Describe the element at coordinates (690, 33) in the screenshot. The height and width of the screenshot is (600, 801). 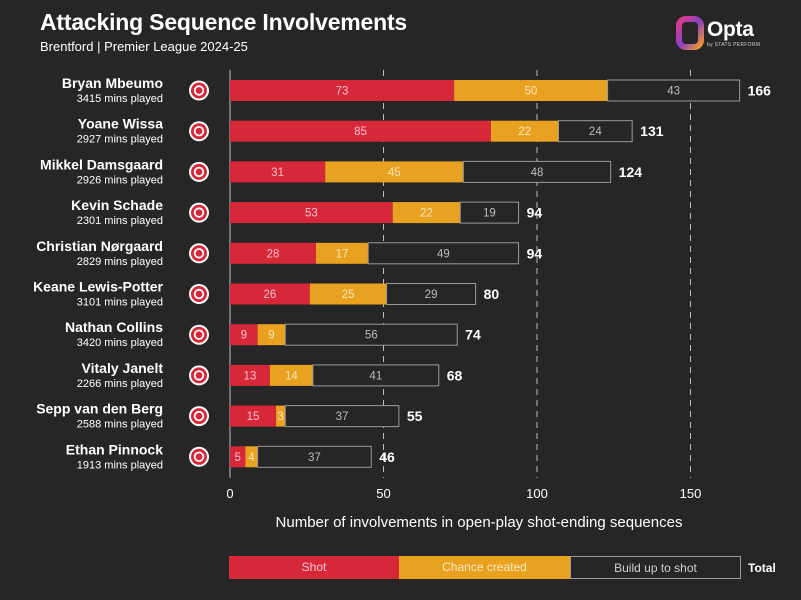
I see `opta-mark-icon` at that location.